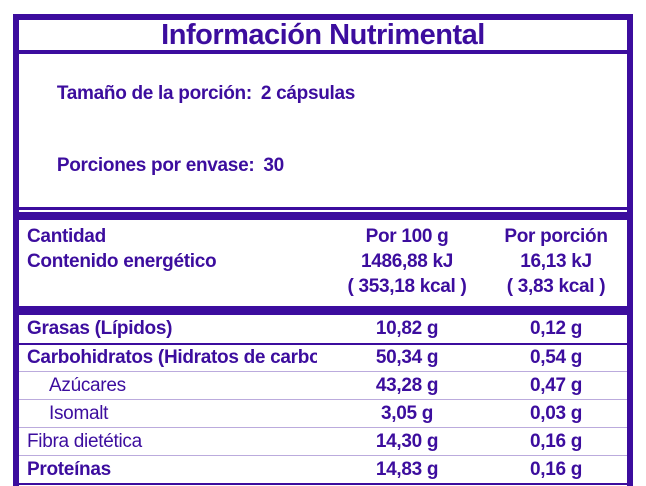  Describe the element at coordinates (323, 413) in the screenshot. I see `table-row: Isomalt 3,05 g 0,03 g` at that location.